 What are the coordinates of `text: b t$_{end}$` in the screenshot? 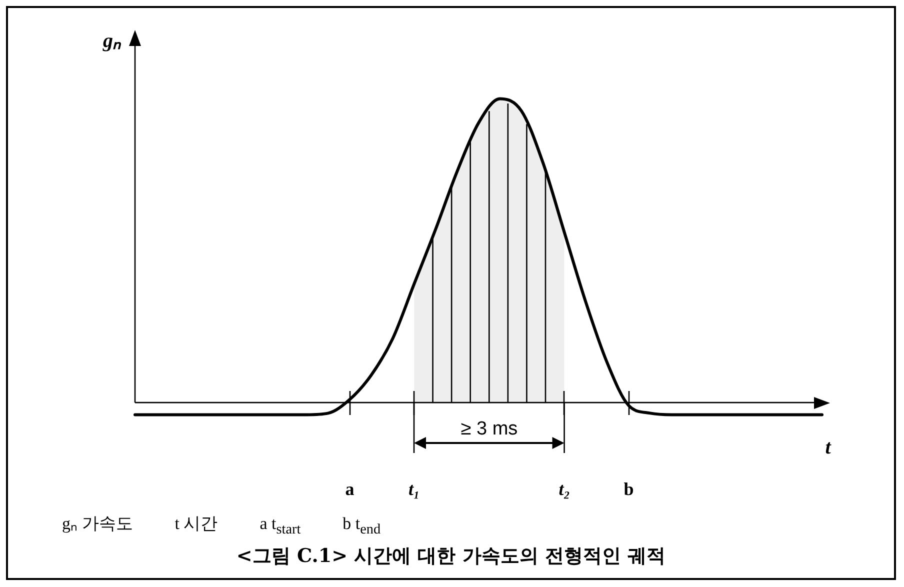 It's located at (361, 526).